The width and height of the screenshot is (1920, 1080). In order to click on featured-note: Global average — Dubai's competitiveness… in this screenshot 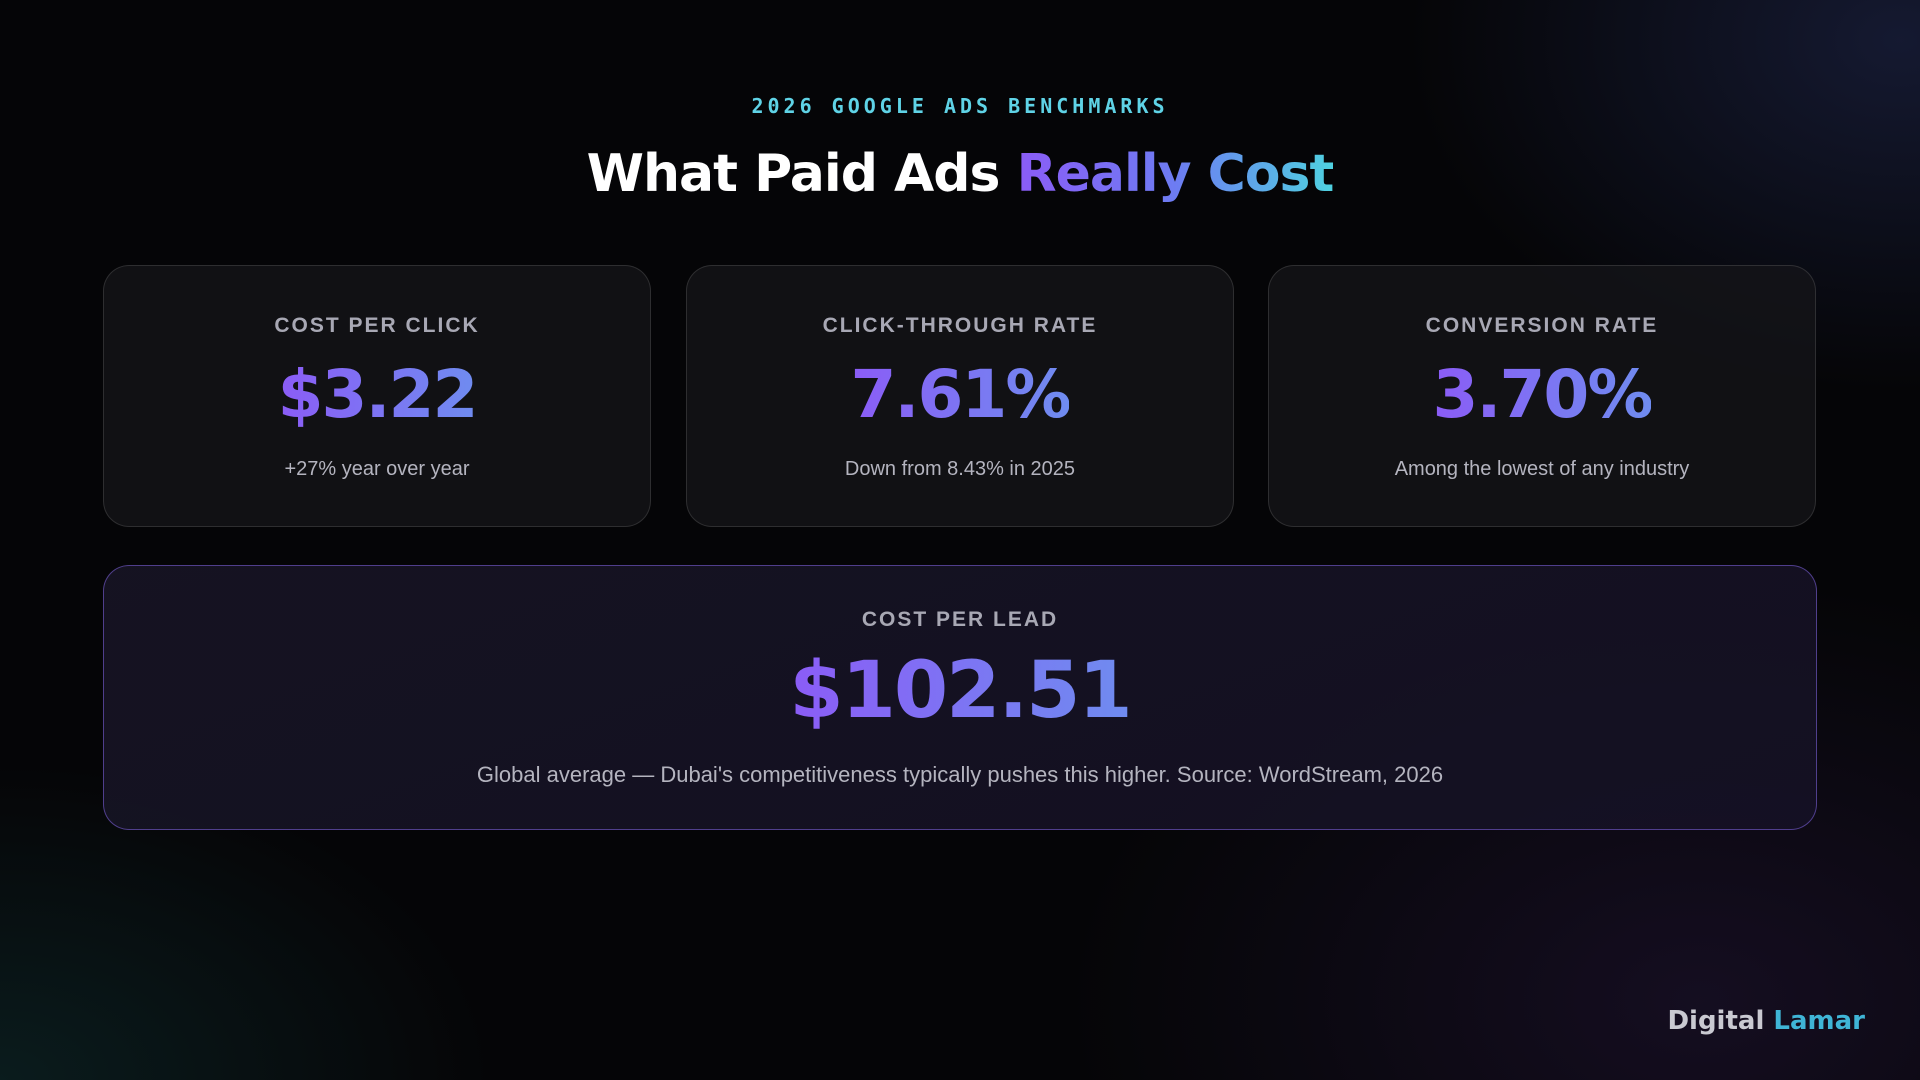, I will do `click(960, 774)`.